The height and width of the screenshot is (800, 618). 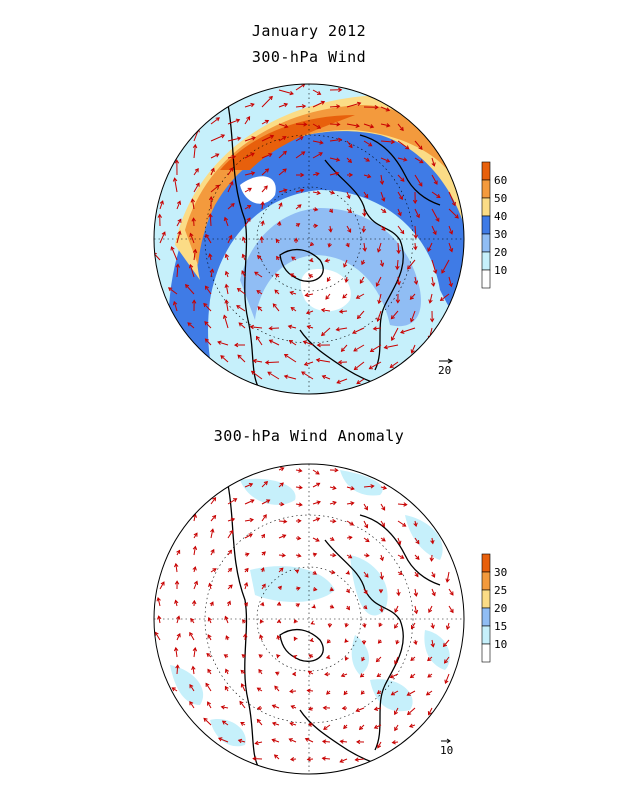 What do you see at coordinates (500, 626) in the screenshot?
I see `colorbar-label: 15` at bounding box center [500, 626].